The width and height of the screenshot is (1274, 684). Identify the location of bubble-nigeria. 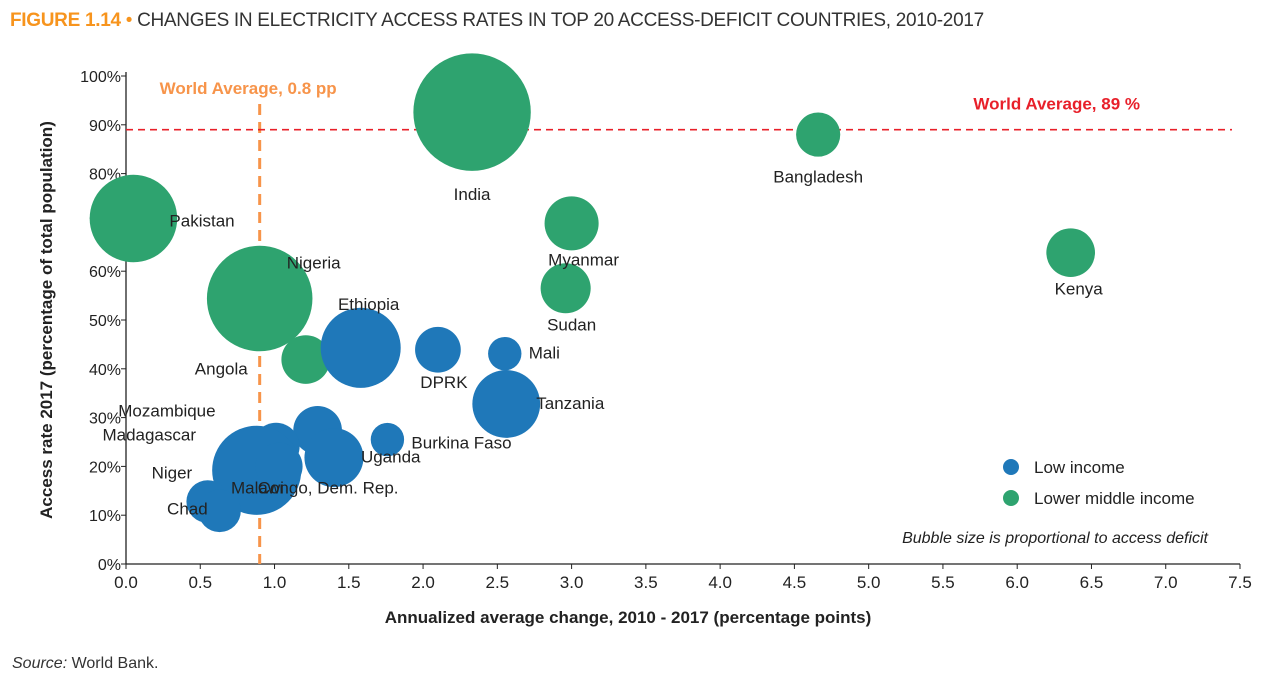
(259, 298).